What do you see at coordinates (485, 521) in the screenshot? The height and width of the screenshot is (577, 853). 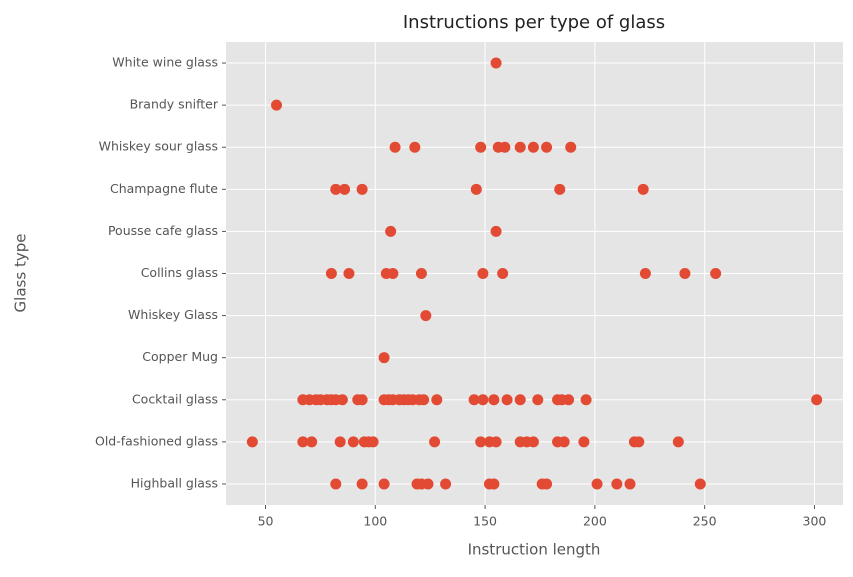 I see `x-tick-label: 150` at bounding box center [485, 521].